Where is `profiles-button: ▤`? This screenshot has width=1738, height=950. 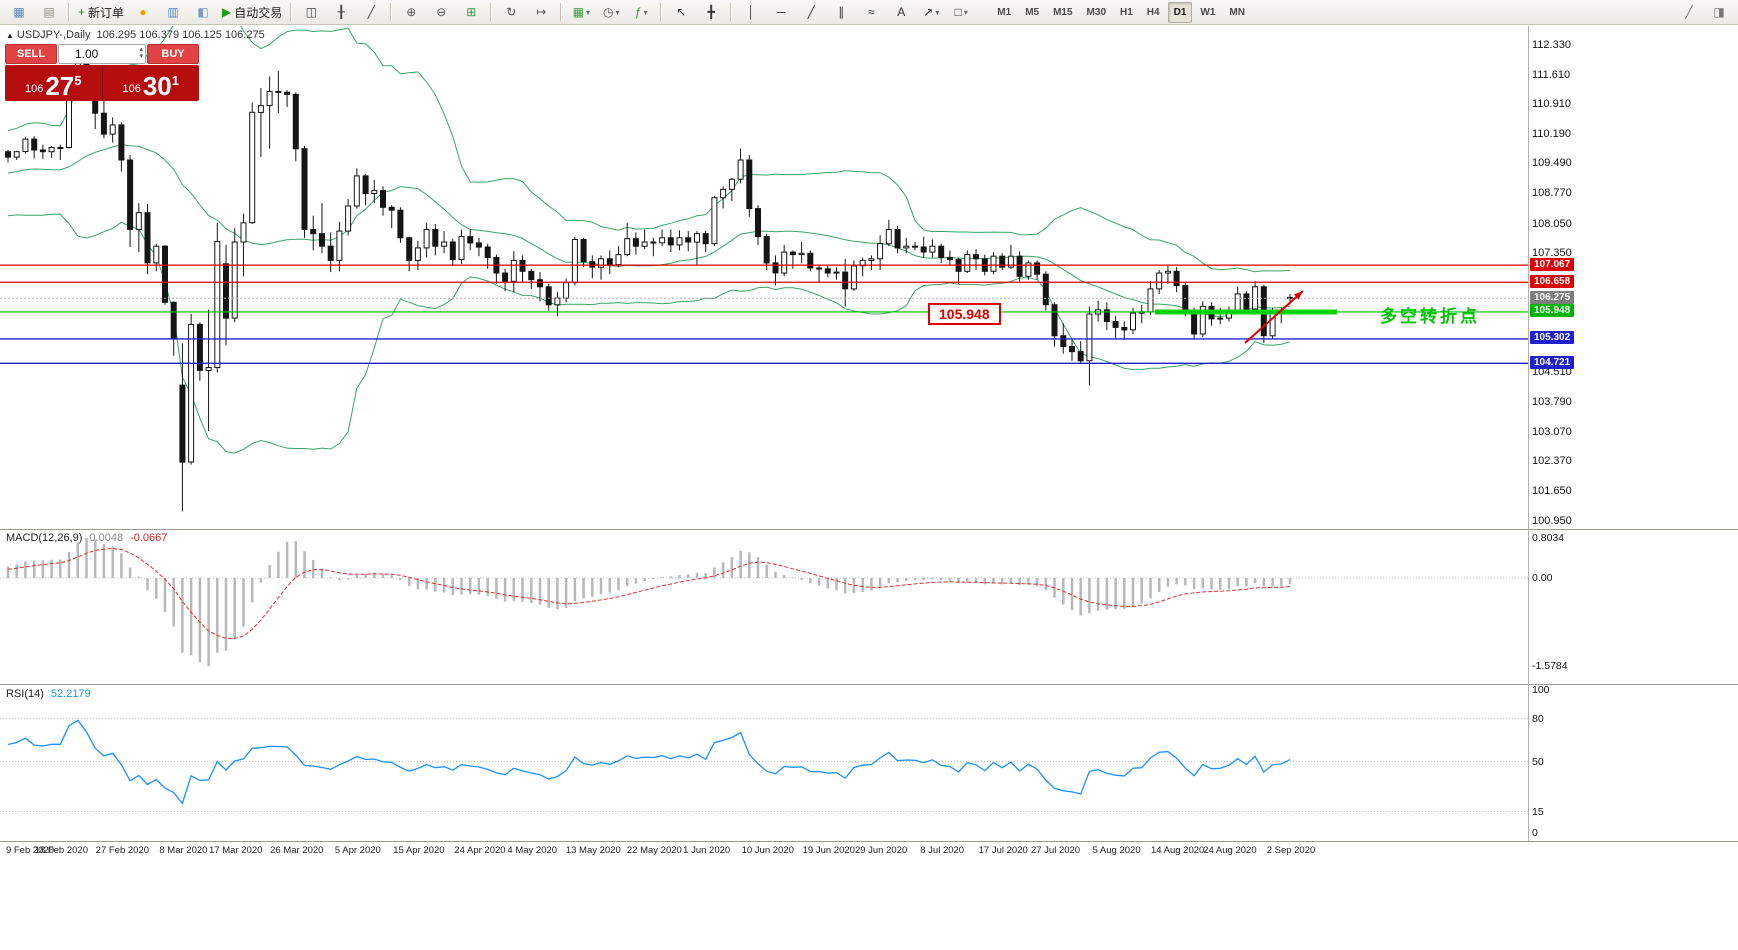
profiles-button: ▤ is located at coordinates (49, 12).